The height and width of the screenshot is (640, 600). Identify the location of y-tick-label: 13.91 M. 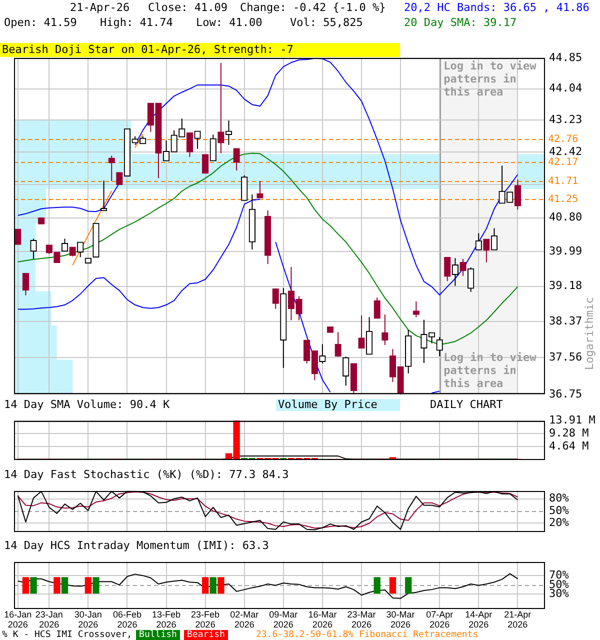
(572, 419).